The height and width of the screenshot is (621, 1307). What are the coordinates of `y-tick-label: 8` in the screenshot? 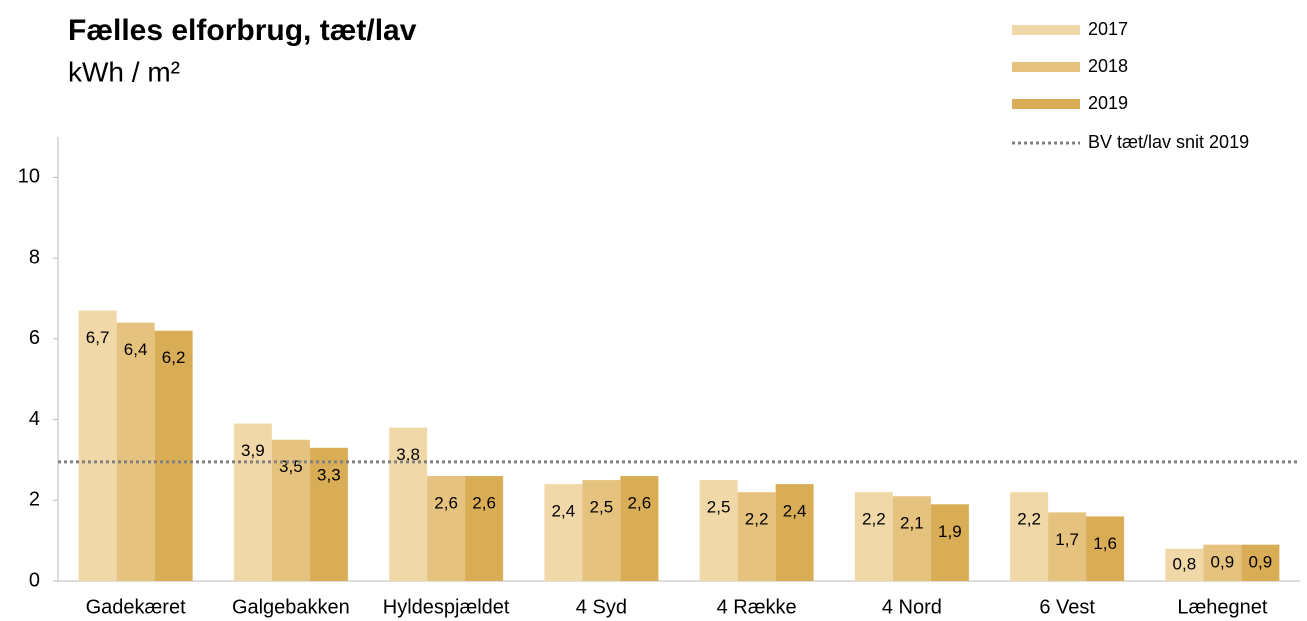 It's located at (34, 257).